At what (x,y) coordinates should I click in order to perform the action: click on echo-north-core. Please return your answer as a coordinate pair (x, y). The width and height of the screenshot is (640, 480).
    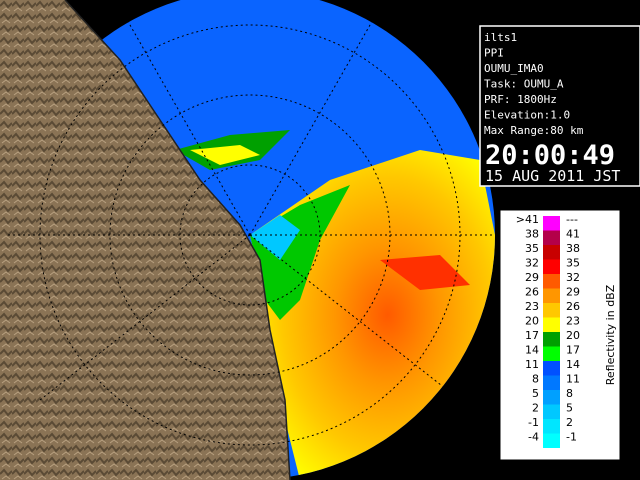
    Looking at the image, I should click on (225, 155).